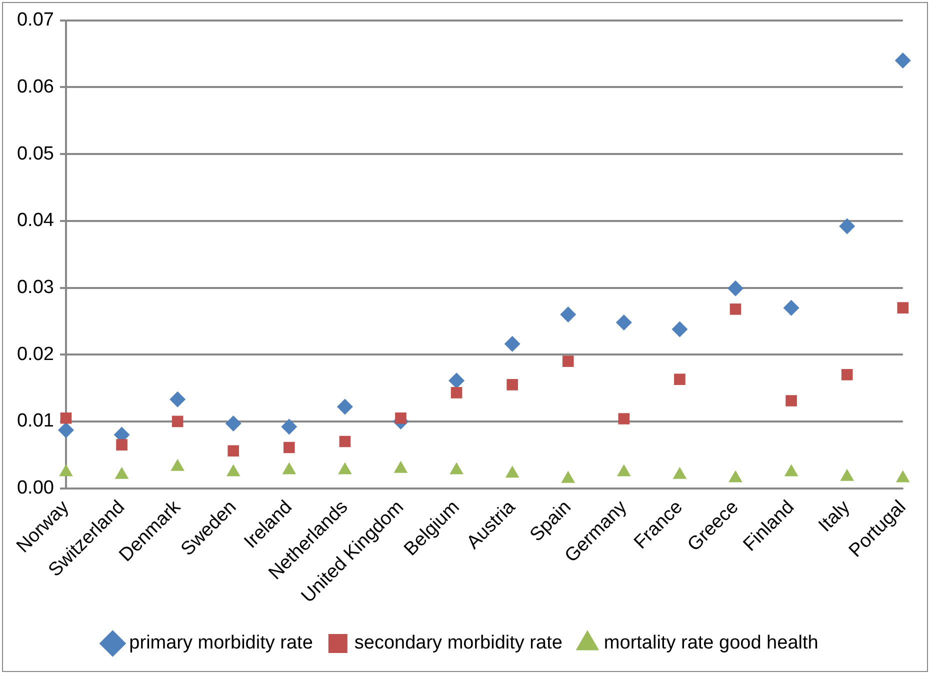 This screenshot has height=676, width=932. Describe the element at coordinates (458, 643) in the screenshot. I see `legend-label: secondary morbidity rate` at that location.